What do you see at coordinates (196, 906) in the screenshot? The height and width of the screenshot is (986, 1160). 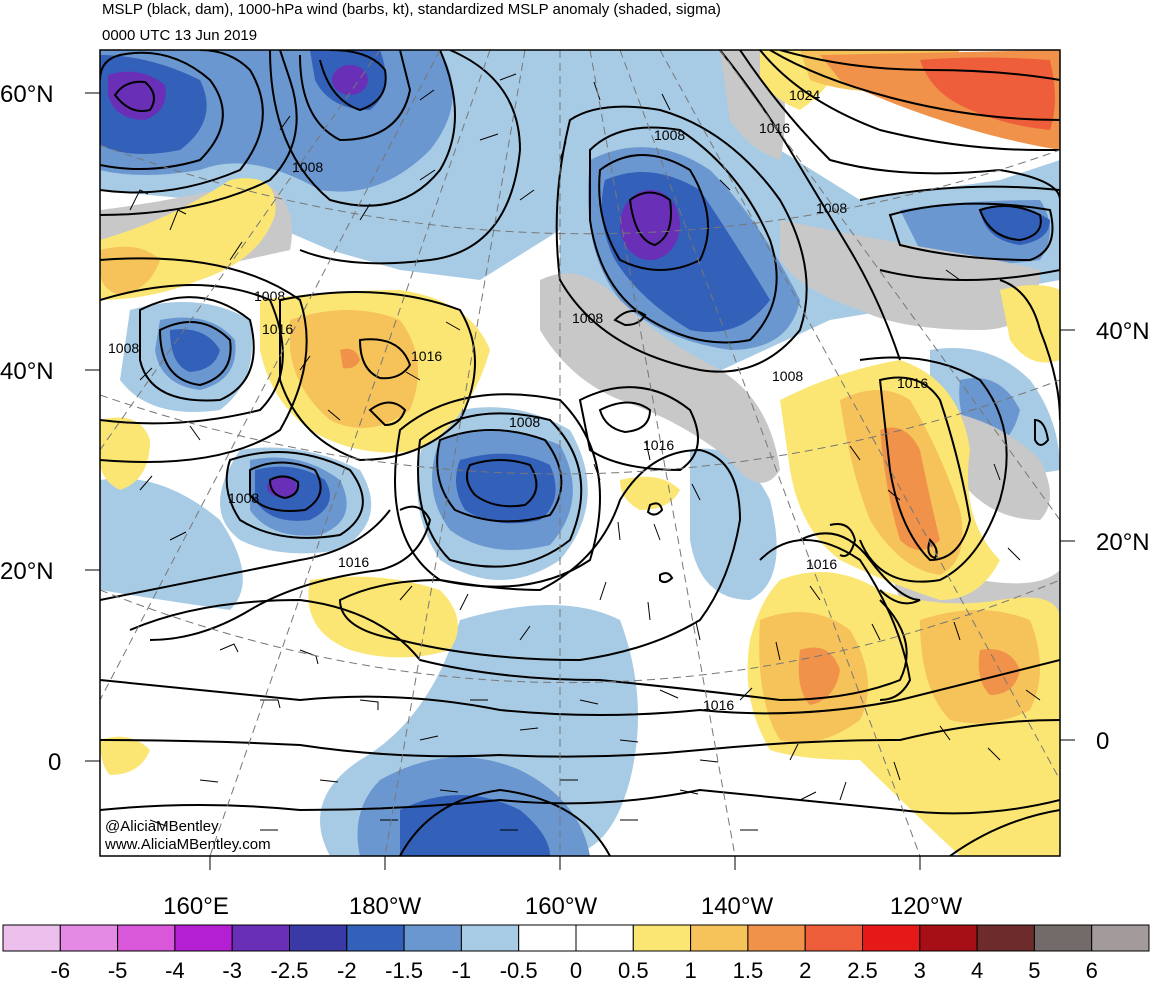 I see `lon-label: 160°E` at bounding box center [196, 906].